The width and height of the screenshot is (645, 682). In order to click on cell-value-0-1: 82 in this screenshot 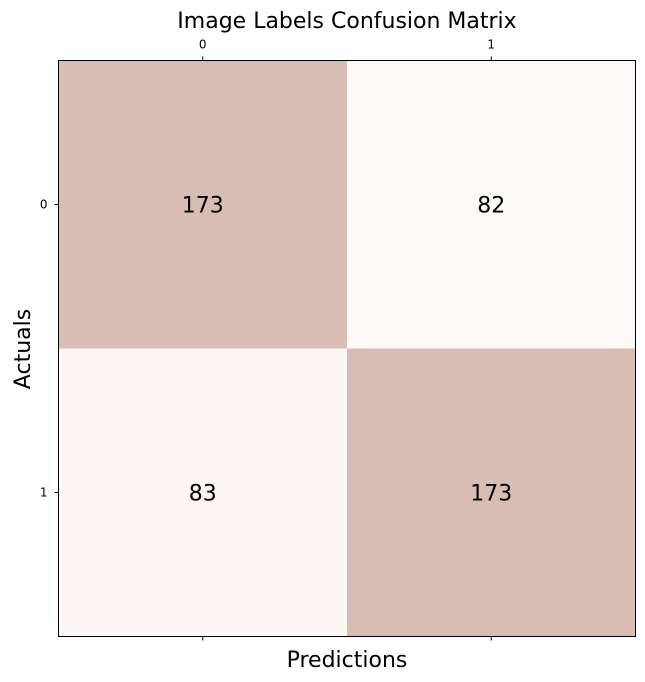, I will do `click(491, 206)`.